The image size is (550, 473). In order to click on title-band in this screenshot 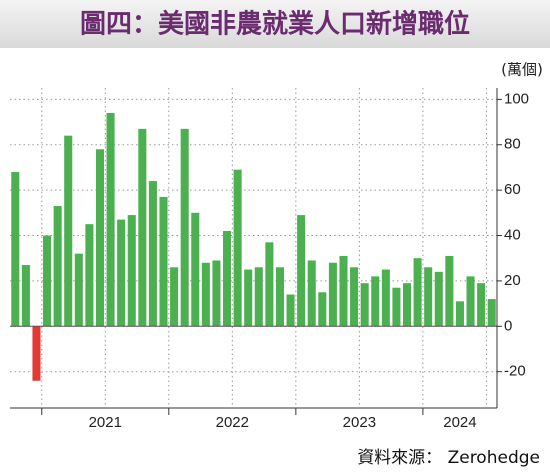, I will do `click(275, 24)`.